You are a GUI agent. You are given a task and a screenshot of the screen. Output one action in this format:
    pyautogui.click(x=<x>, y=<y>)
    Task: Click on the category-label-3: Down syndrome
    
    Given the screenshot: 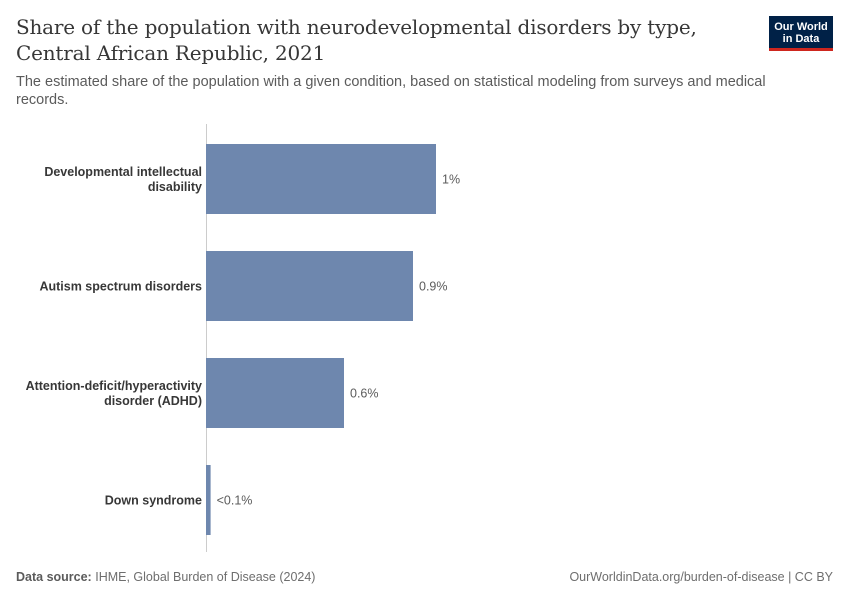 What is the action you would take?
    pyautogui.click(x=153, y=501)
    